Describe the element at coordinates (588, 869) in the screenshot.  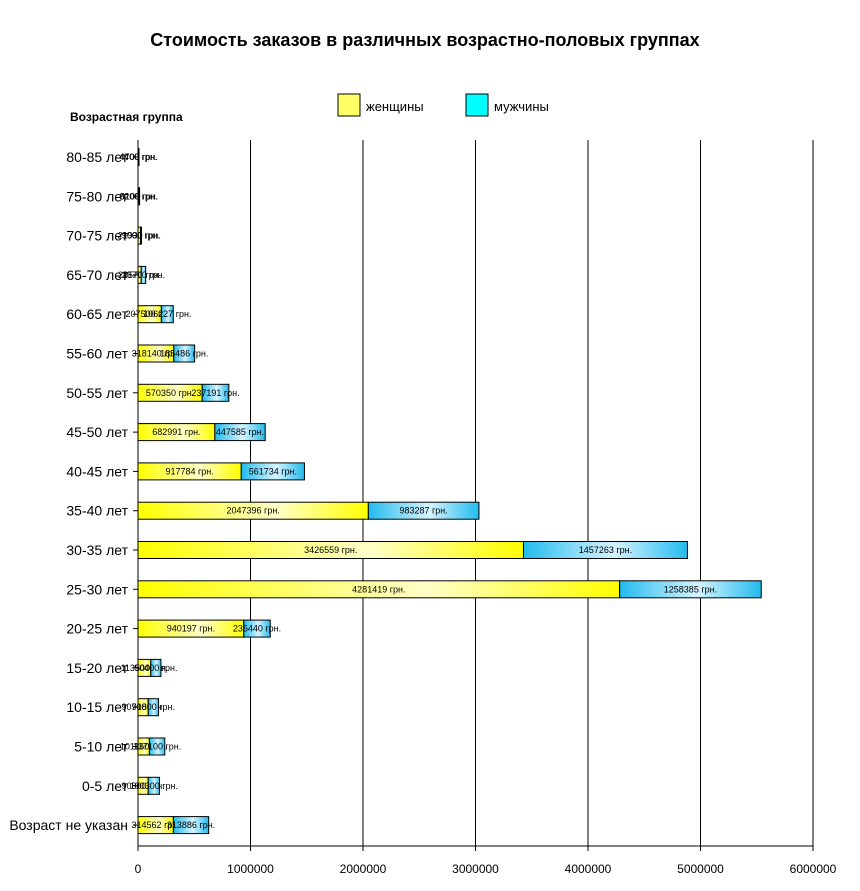
I see `x-tick-label: 4000000` at that location.